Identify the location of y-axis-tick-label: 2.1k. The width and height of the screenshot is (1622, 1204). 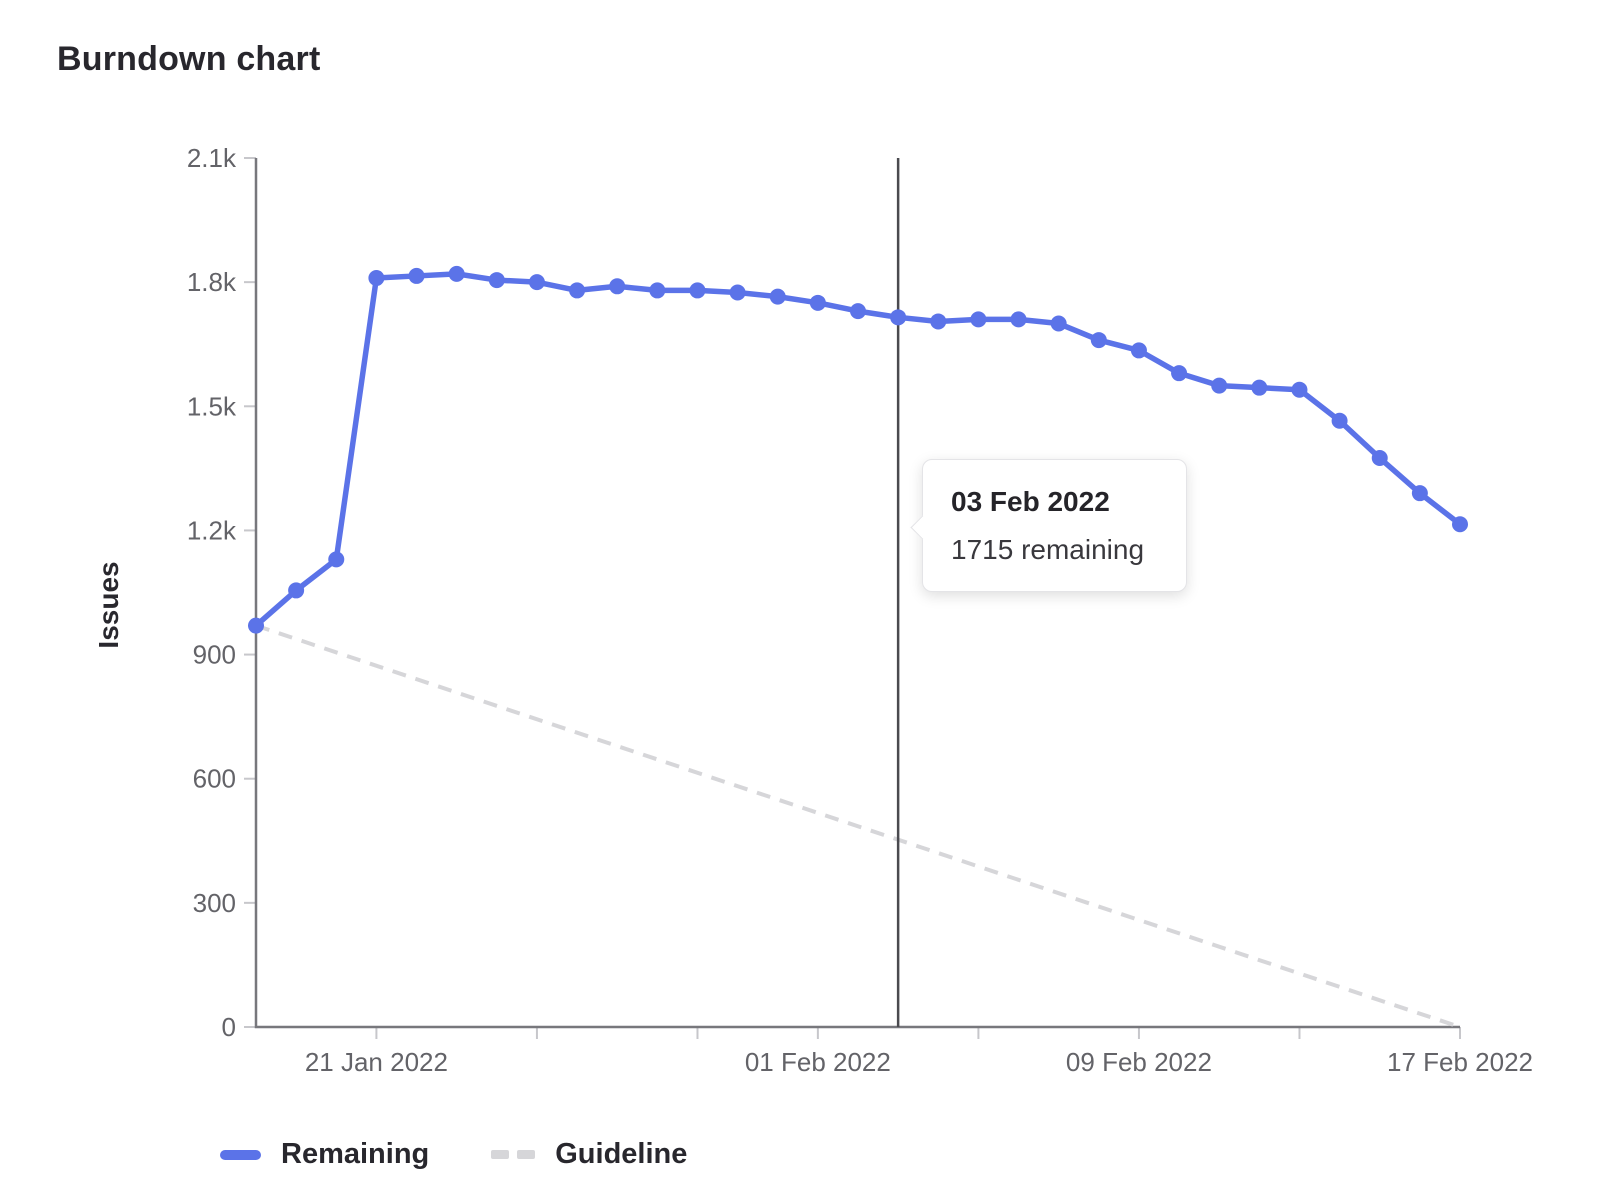
(212, 158).